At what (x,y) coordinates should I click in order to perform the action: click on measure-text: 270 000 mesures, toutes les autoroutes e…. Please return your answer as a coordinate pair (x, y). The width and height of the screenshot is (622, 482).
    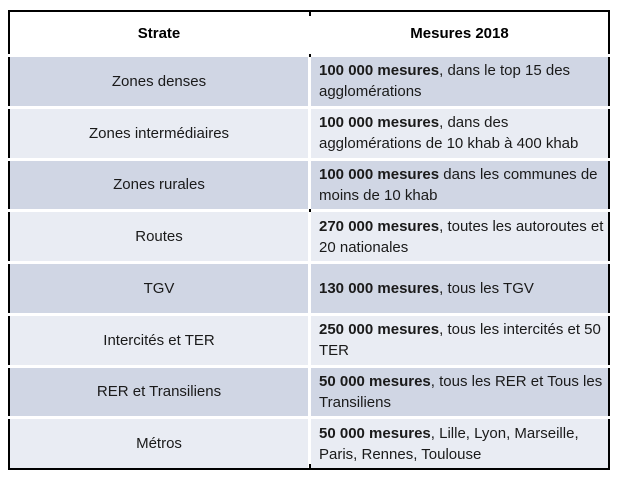
    Looking at the image, I should click on (461, 236).